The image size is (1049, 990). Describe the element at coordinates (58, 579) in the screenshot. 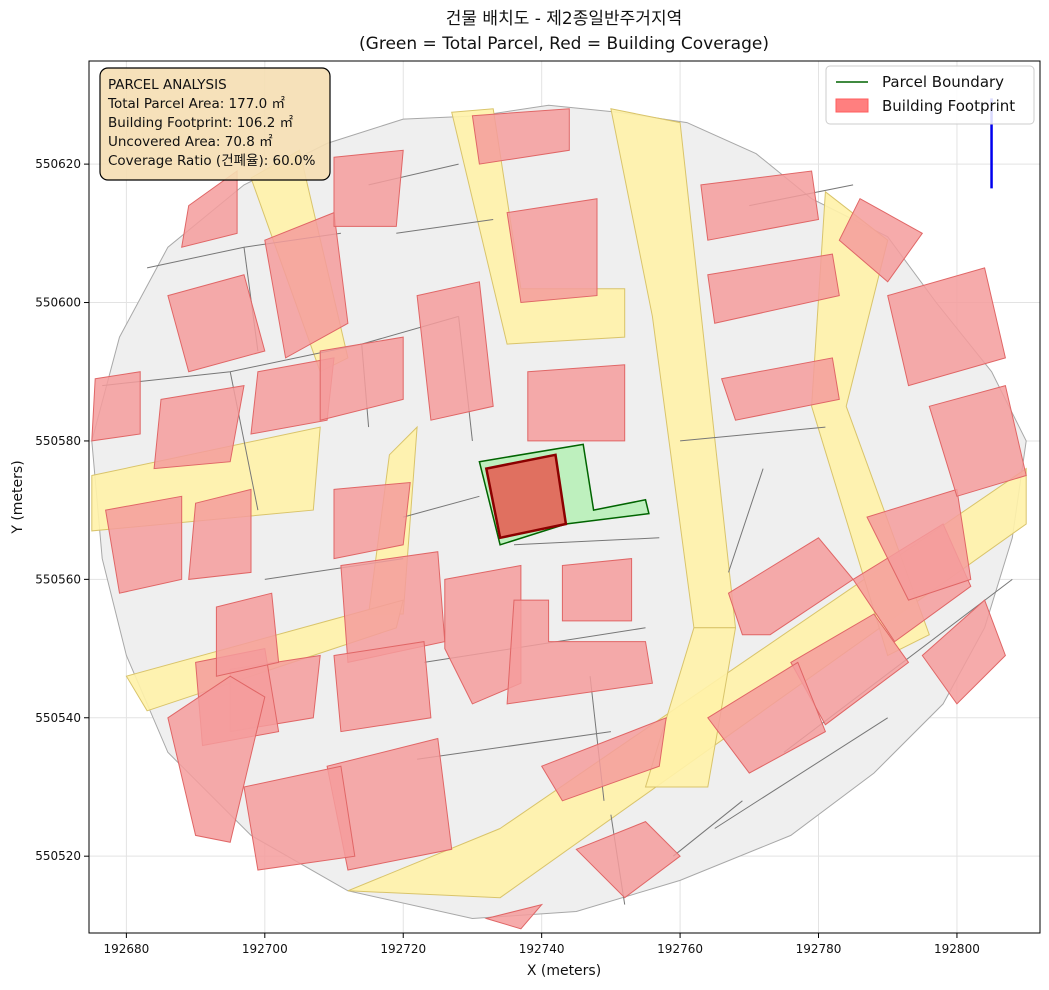

I see `y-tick-label: 550560` at that location.